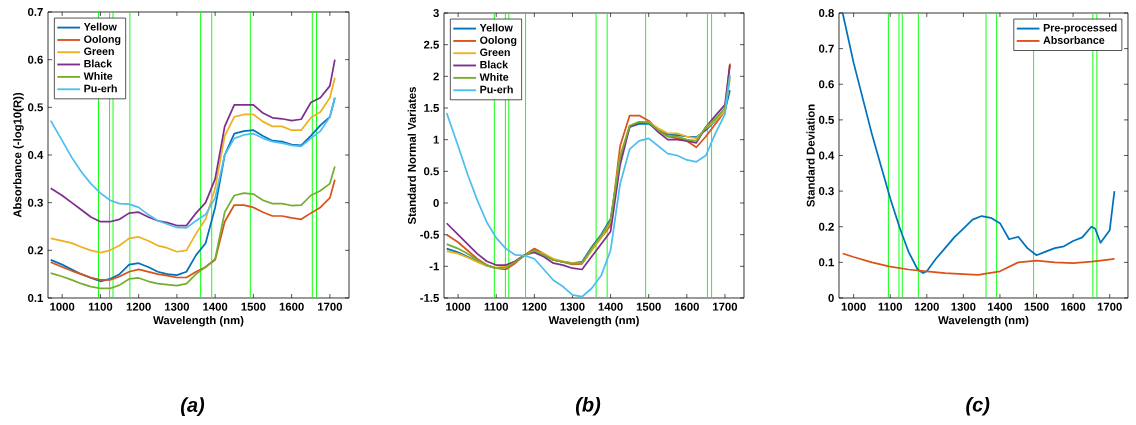  I want to click on y-tick-label: 0.8, so click(826, 13).